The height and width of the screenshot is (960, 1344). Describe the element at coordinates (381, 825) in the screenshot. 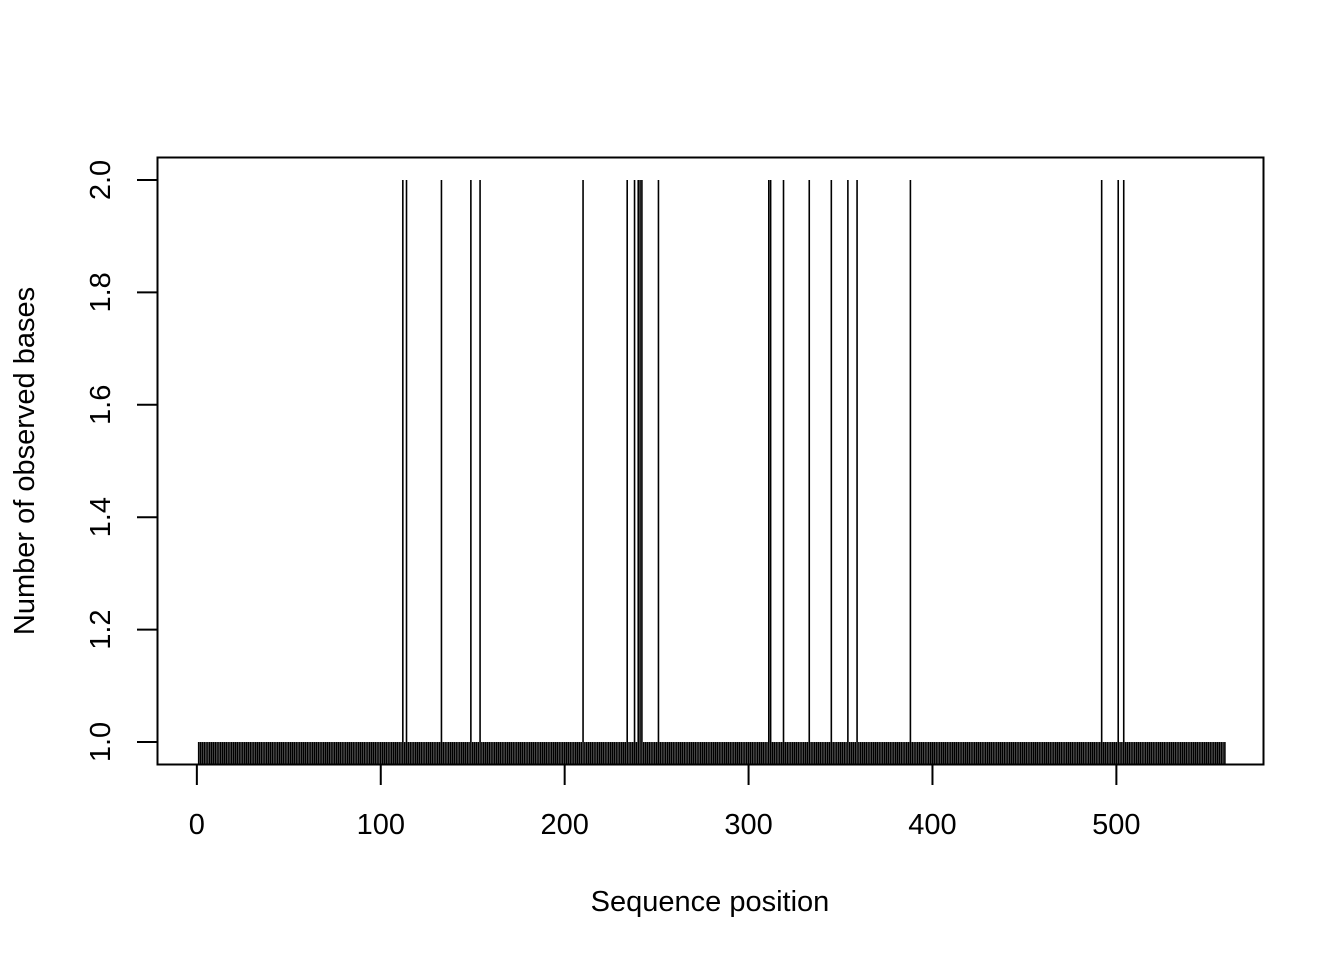

I see `x-tick-label: 100` at that location.